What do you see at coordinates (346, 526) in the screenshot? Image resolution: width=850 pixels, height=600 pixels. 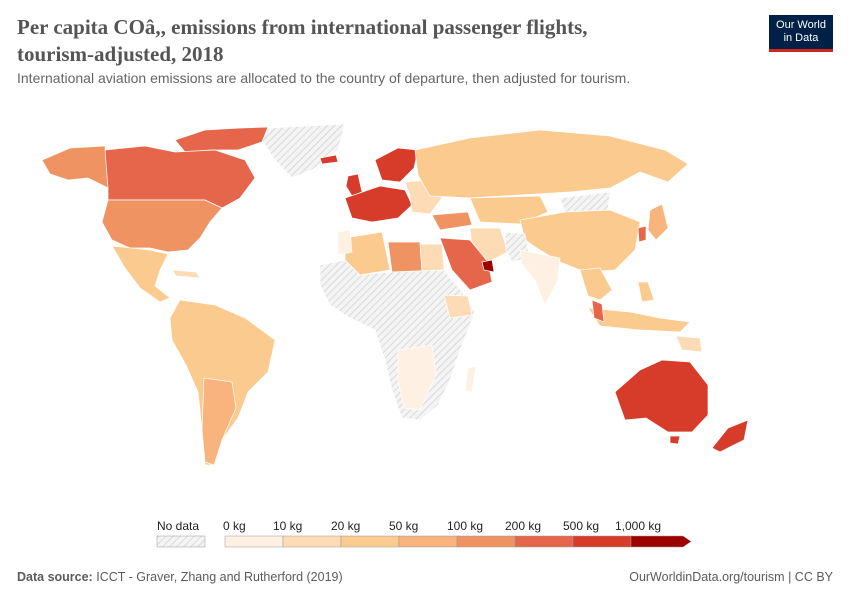 I see `legend-tick-label: 20 kg` at bounding box center [346, 526].